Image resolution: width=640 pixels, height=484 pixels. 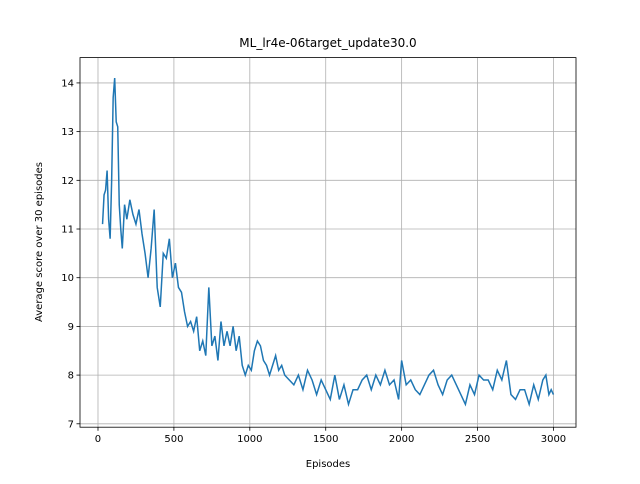 I want to click on y-tick-label: 14, so click(x=67, y=83).